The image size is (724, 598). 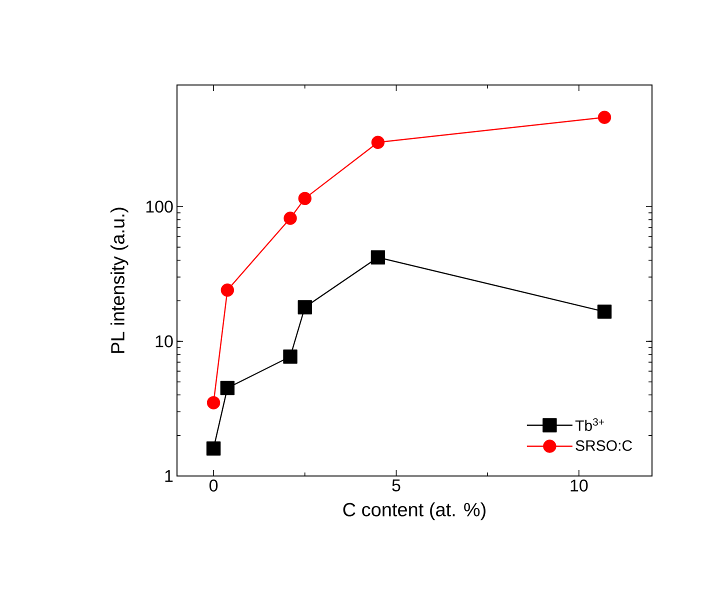 I want to click on y-tick-label: 100, so click(x=159, y=206).